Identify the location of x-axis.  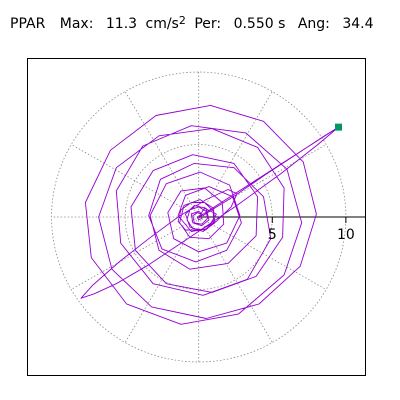
(281, 219).